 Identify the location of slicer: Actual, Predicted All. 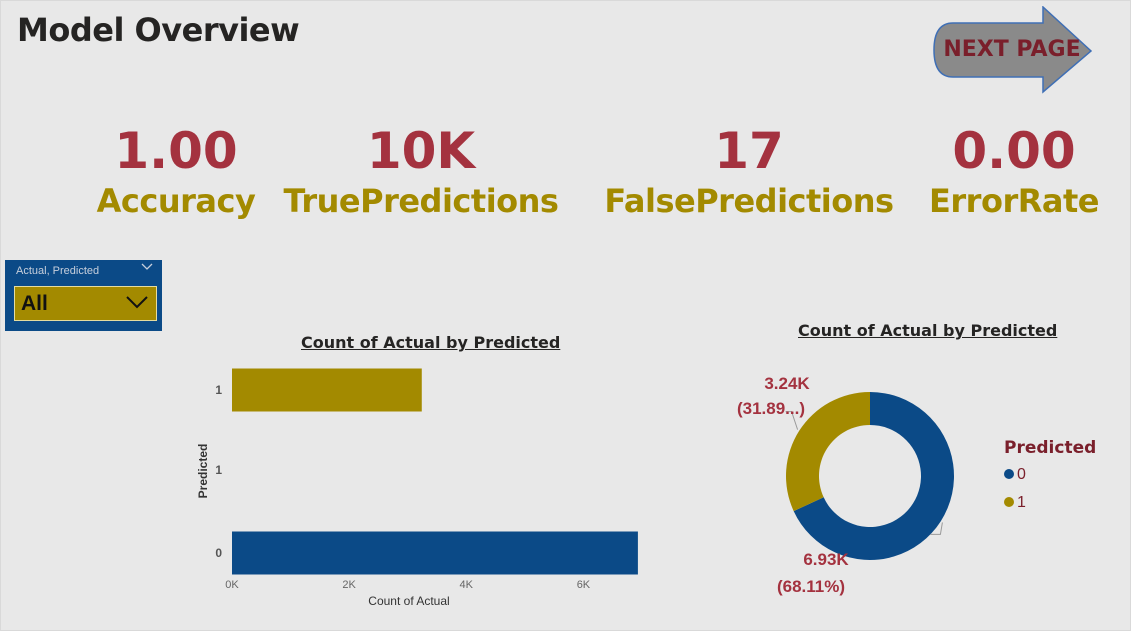
(83, 295).